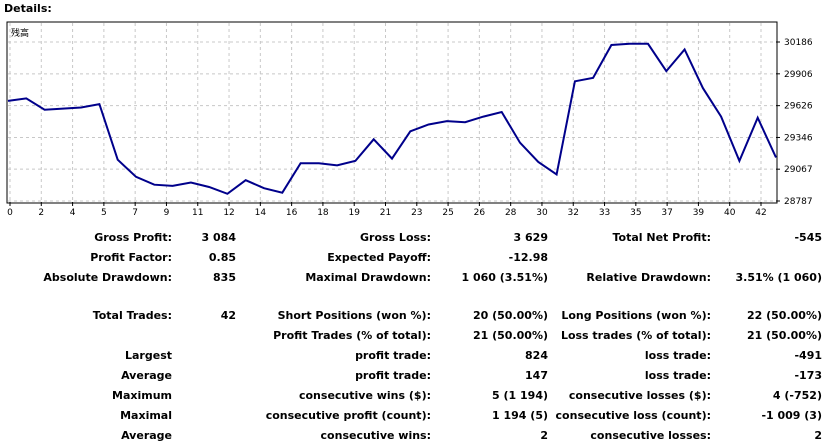  I want to click on average-profit-value: 147, so click(536, 375).